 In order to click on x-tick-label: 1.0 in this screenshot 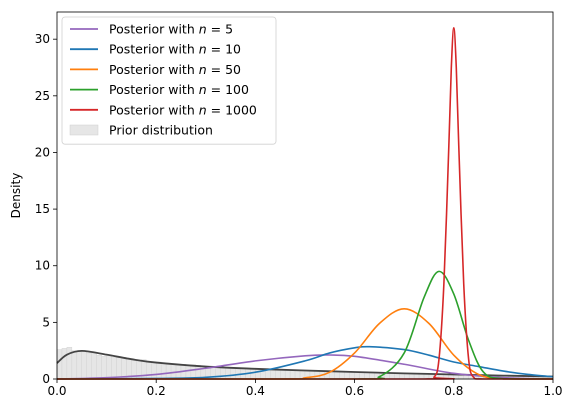, I will do `click(552, 391)`.